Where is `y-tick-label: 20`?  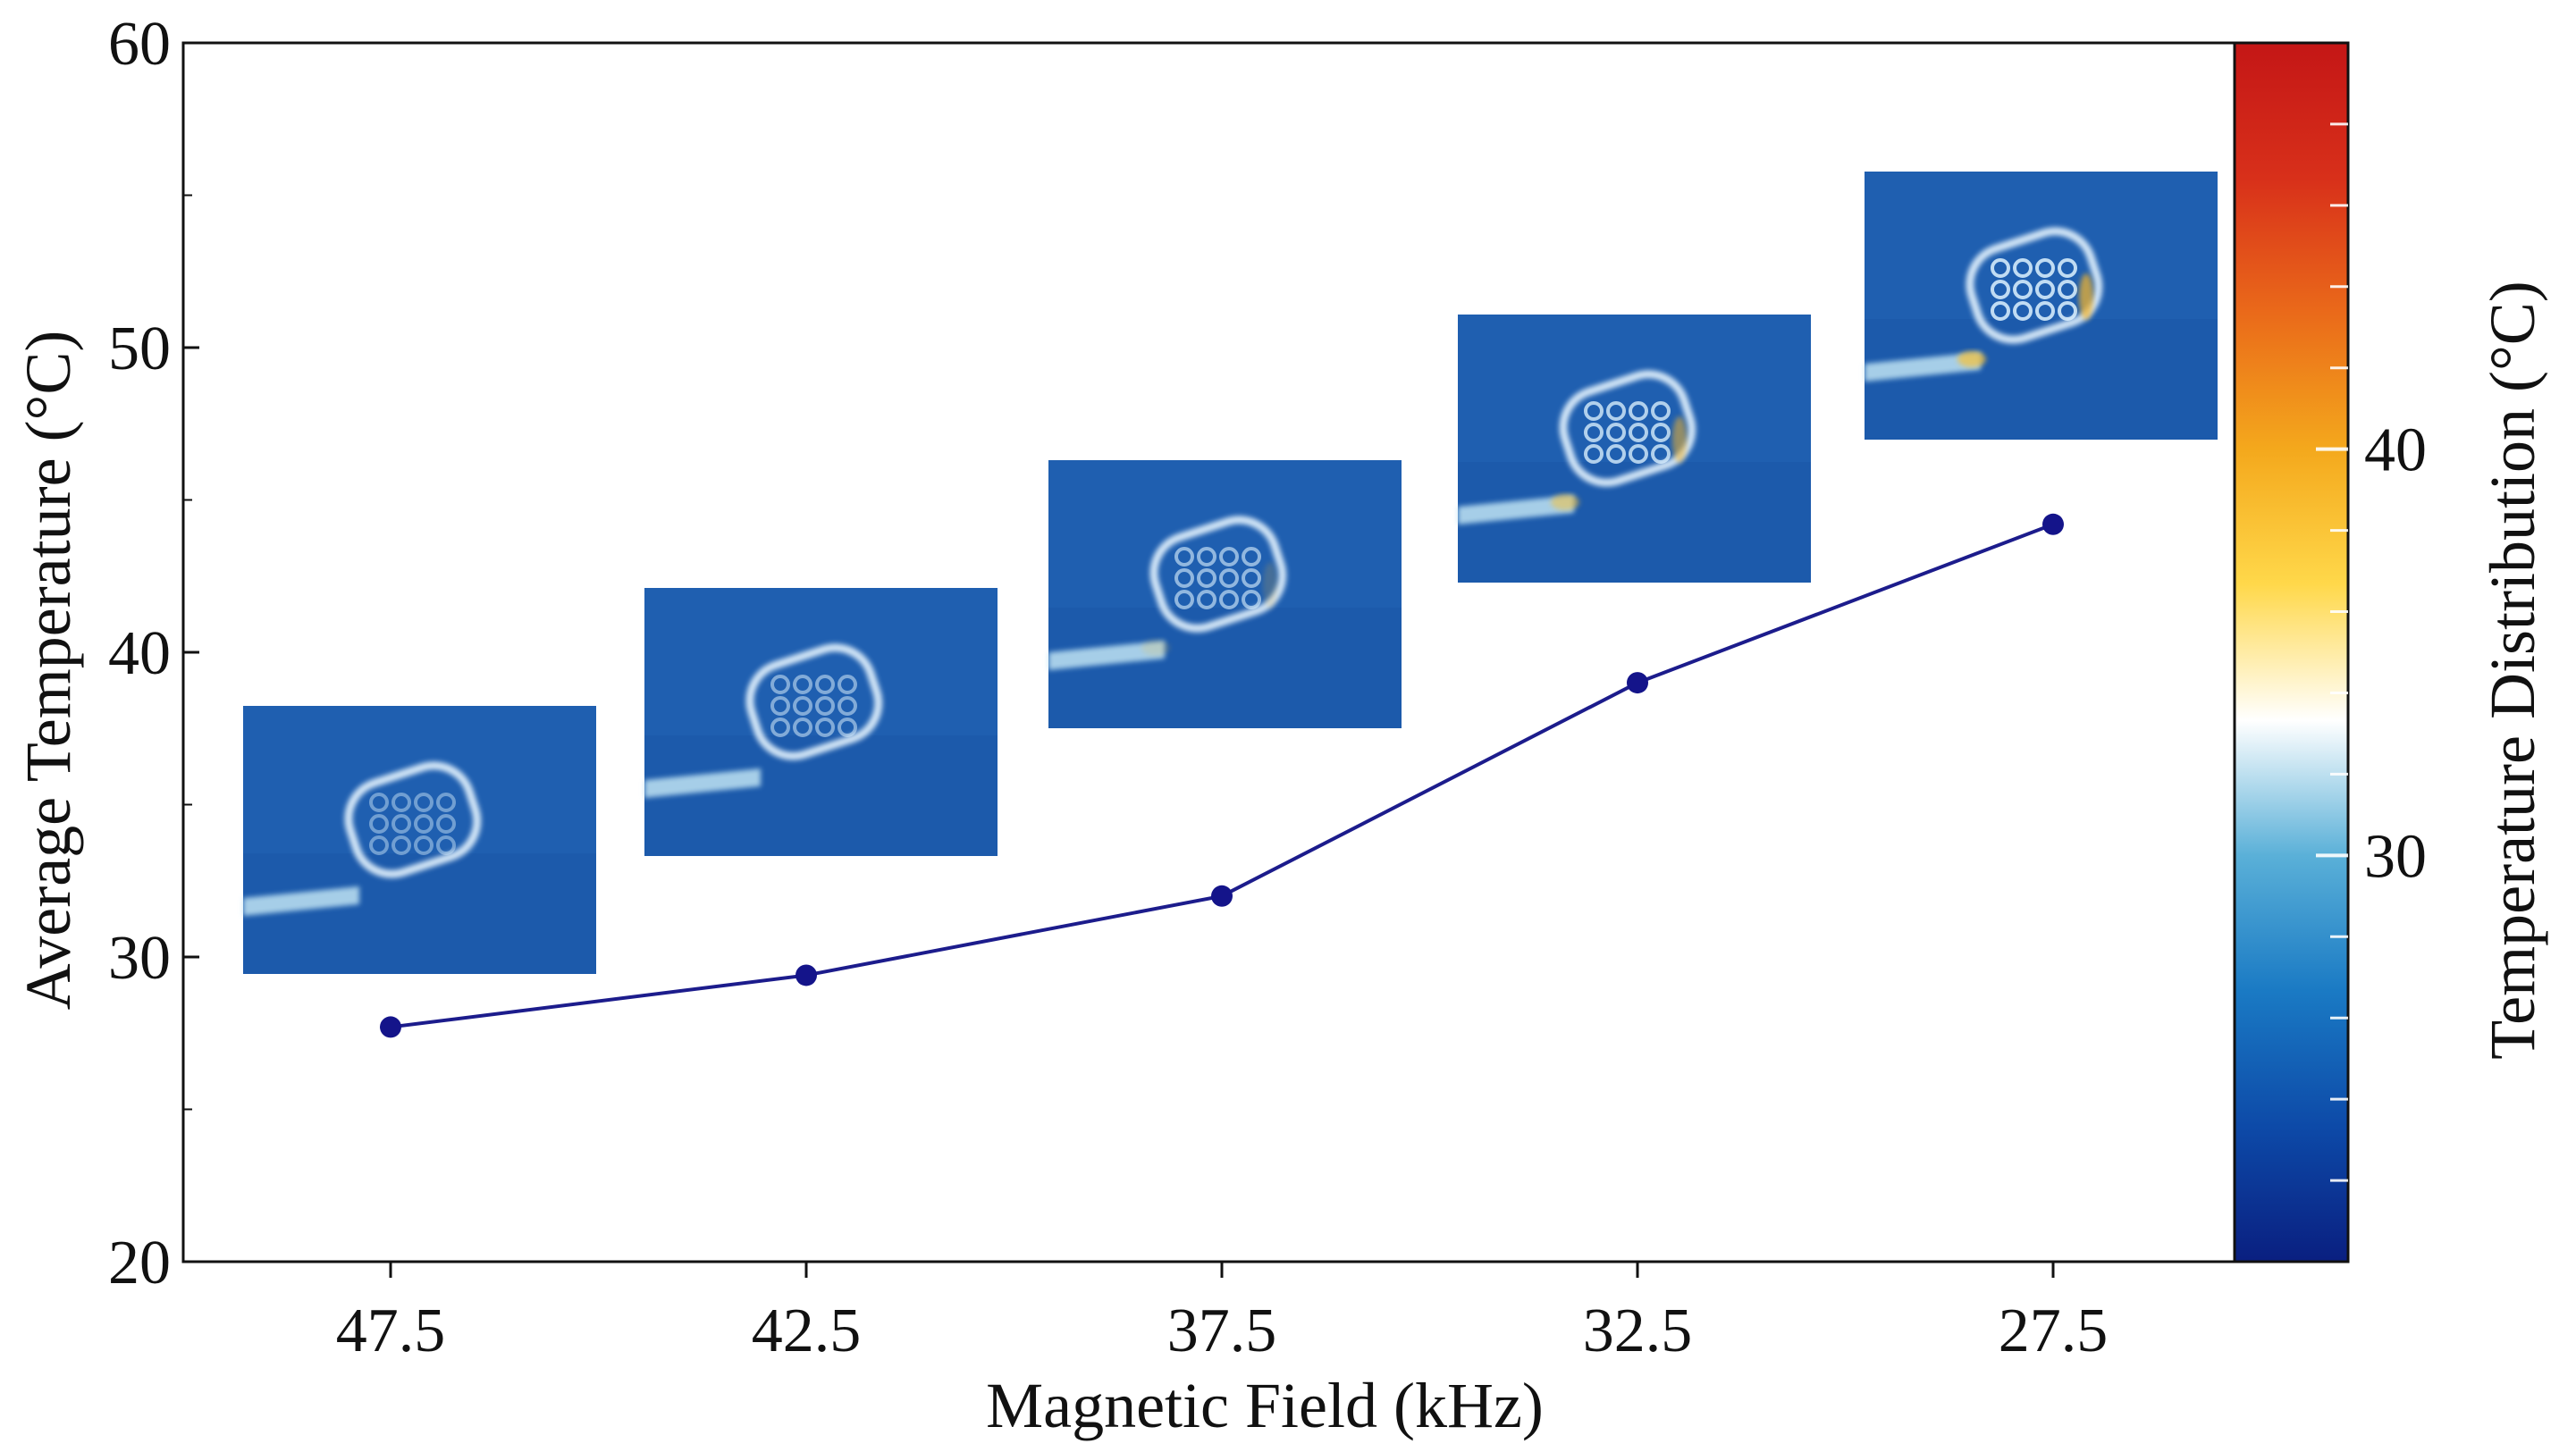 y-tick-label: 20 is located at coordinates (139, 1263).